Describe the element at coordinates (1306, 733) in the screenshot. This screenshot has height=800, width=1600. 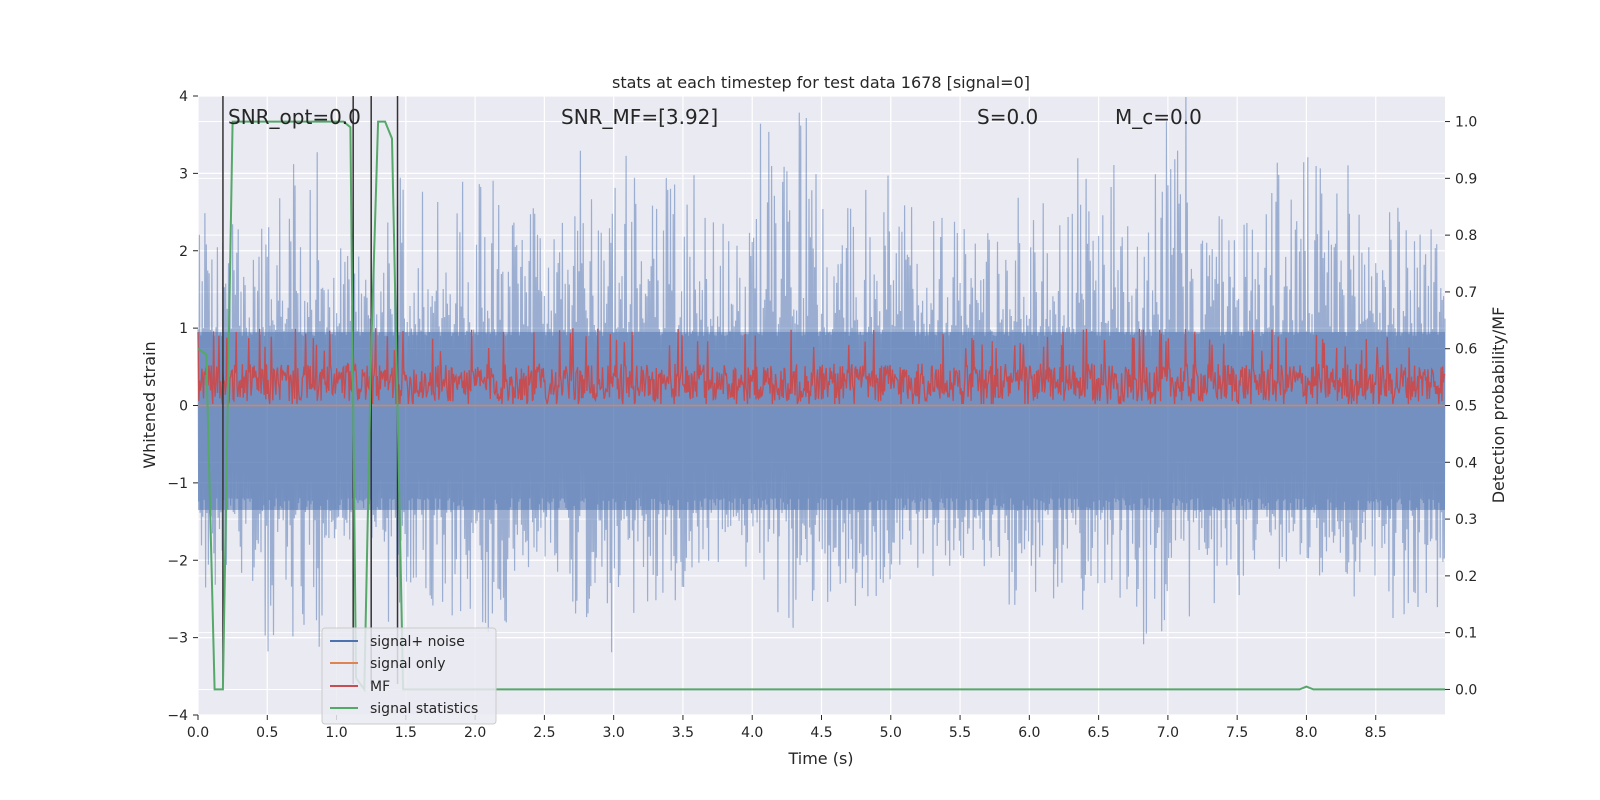
I see `x-tick-label: 8.0` at that location.